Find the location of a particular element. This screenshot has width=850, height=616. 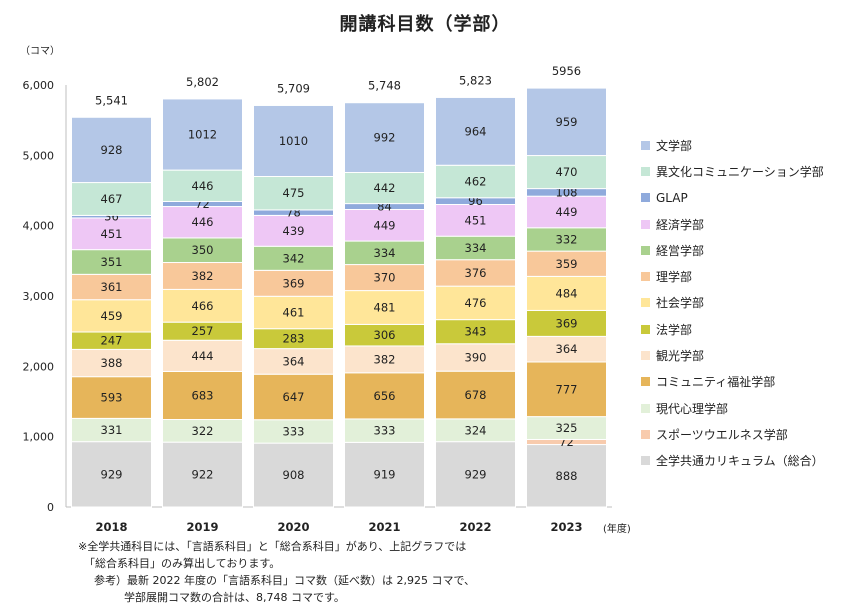

legend-label: GLAP is located at coordinates (672, 197).